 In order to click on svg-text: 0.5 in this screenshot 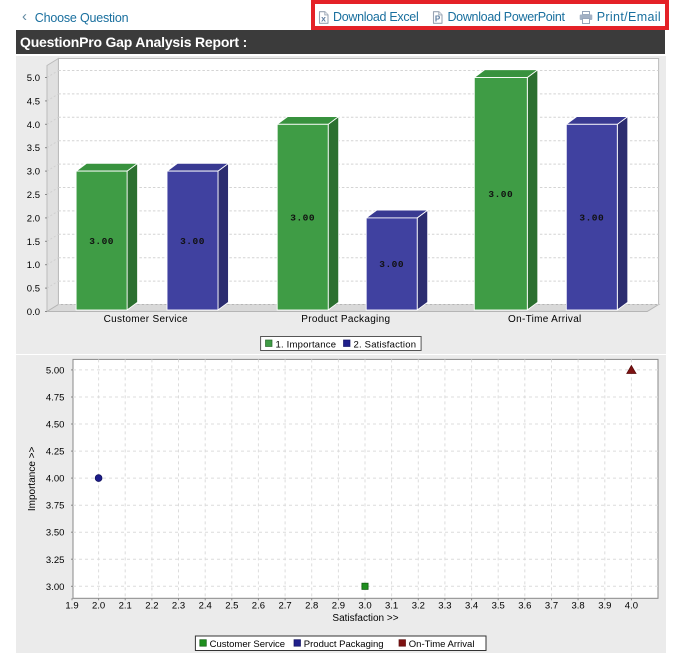, I will do `click(33, 289)`.